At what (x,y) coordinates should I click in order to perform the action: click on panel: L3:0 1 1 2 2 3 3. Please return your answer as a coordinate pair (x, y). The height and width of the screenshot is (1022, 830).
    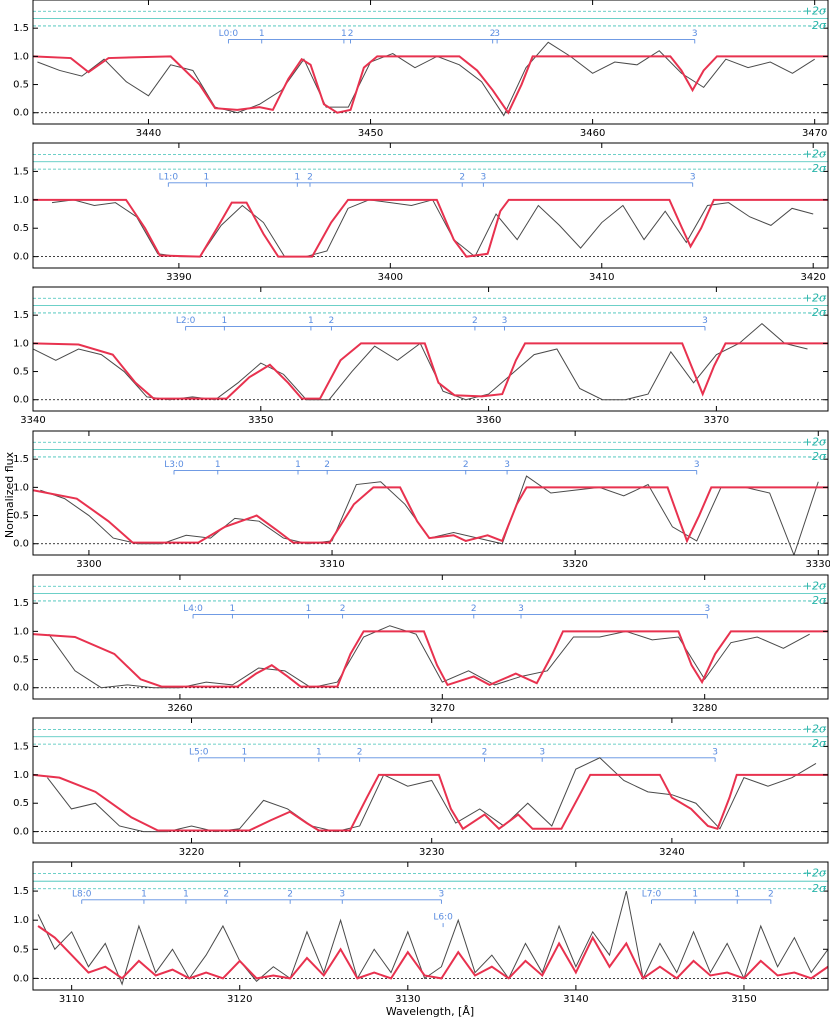
    Looking at the image, I should click on (430, 498).